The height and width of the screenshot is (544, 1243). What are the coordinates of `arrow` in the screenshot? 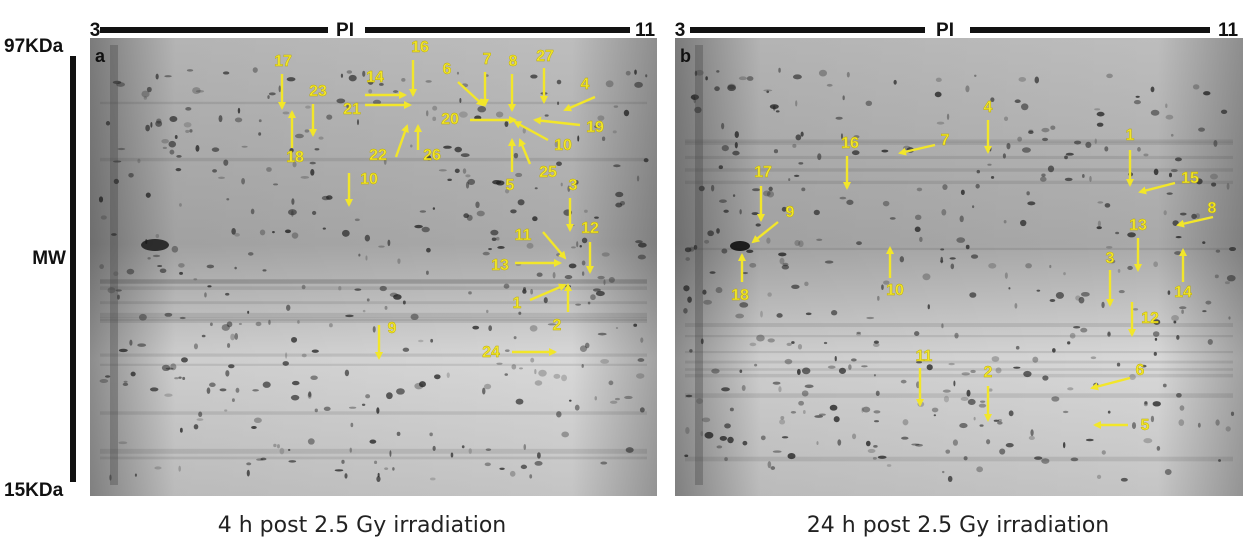 It's located at (531, 131).